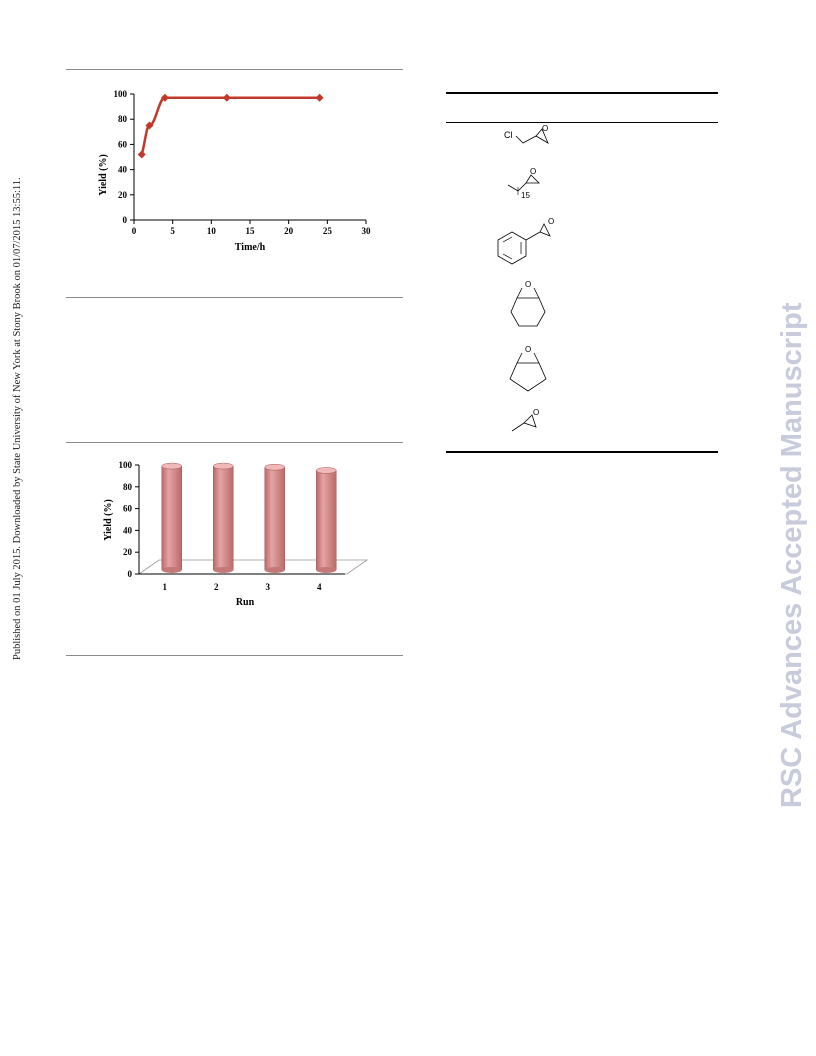 The width and height of the screenshot is (816, 1056). I want to click on table-header-rule, so click(582, 122).